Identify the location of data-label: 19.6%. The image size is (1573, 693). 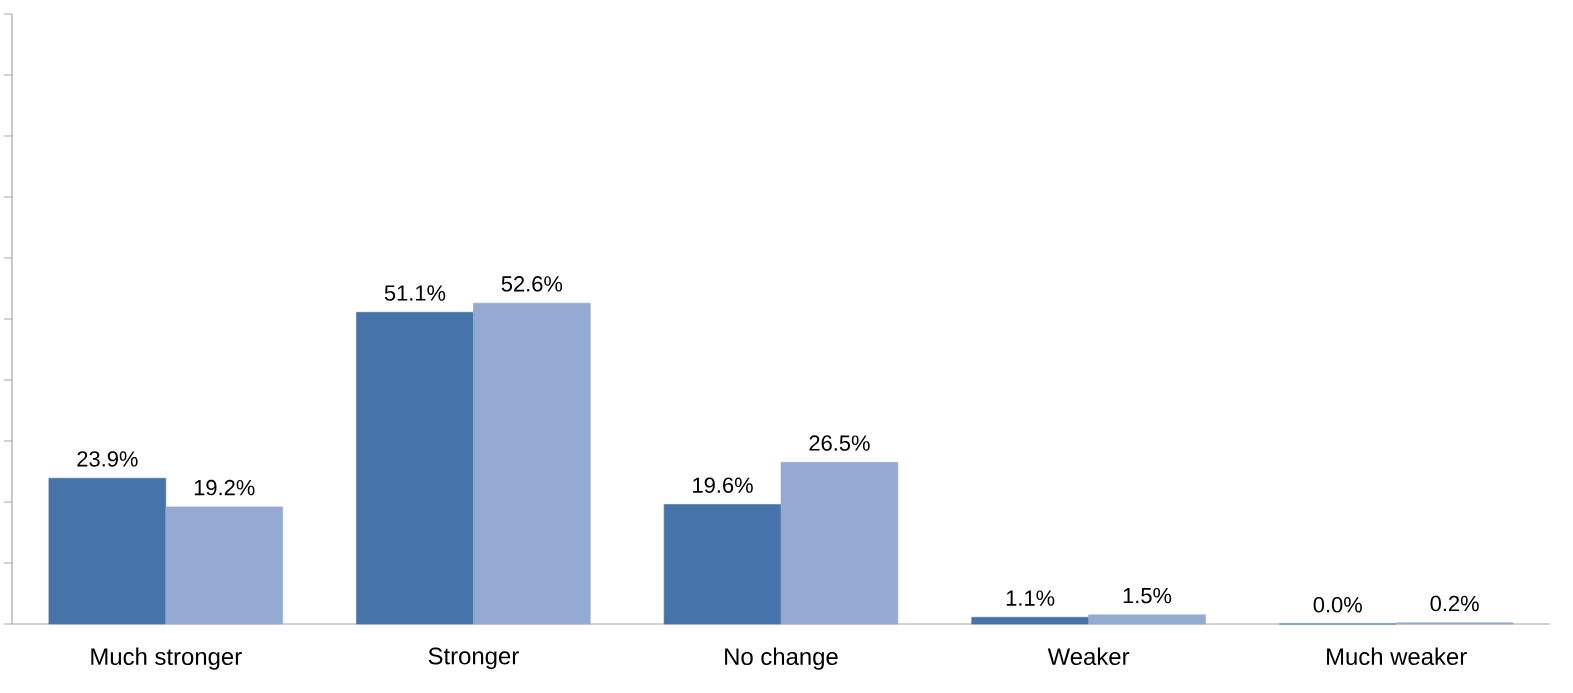
(723, 485).